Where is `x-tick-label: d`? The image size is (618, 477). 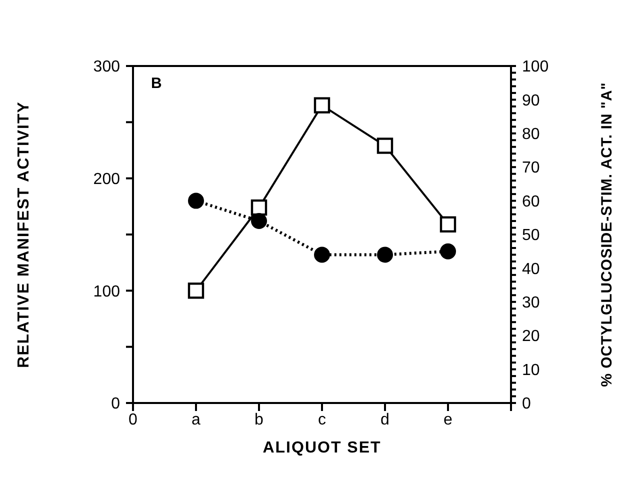 x-tick-label: d is located at coordinates (385, 419).